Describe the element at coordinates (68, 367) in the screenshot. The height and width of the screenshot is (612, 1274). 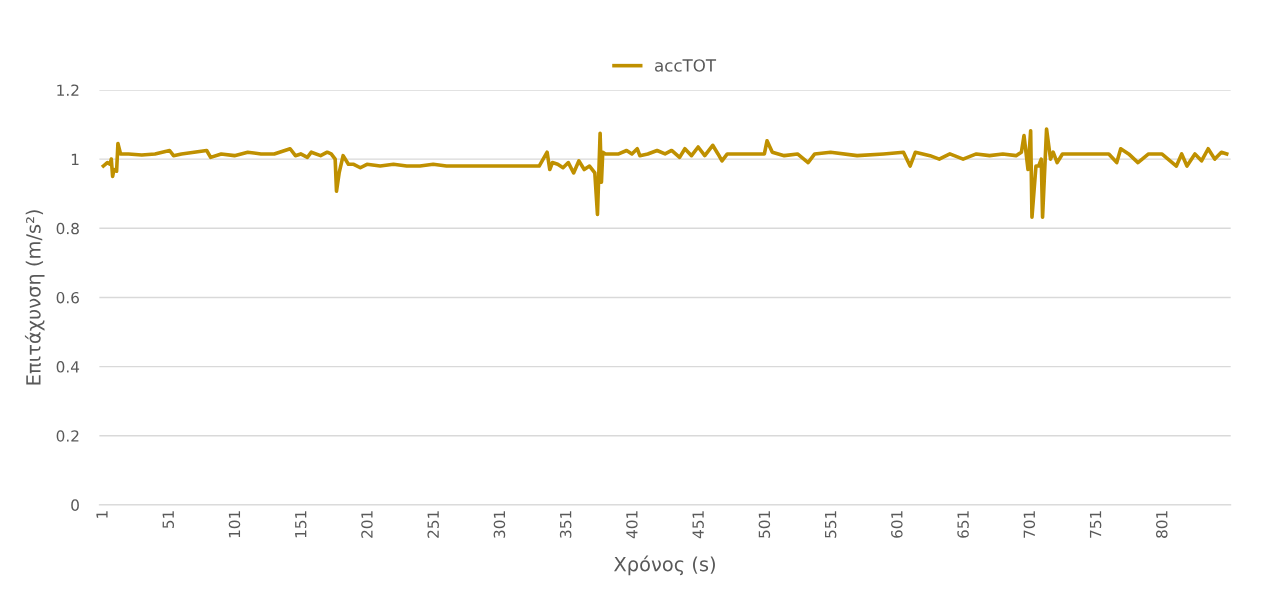
I see `y-tick-label: 0.4` at that location.